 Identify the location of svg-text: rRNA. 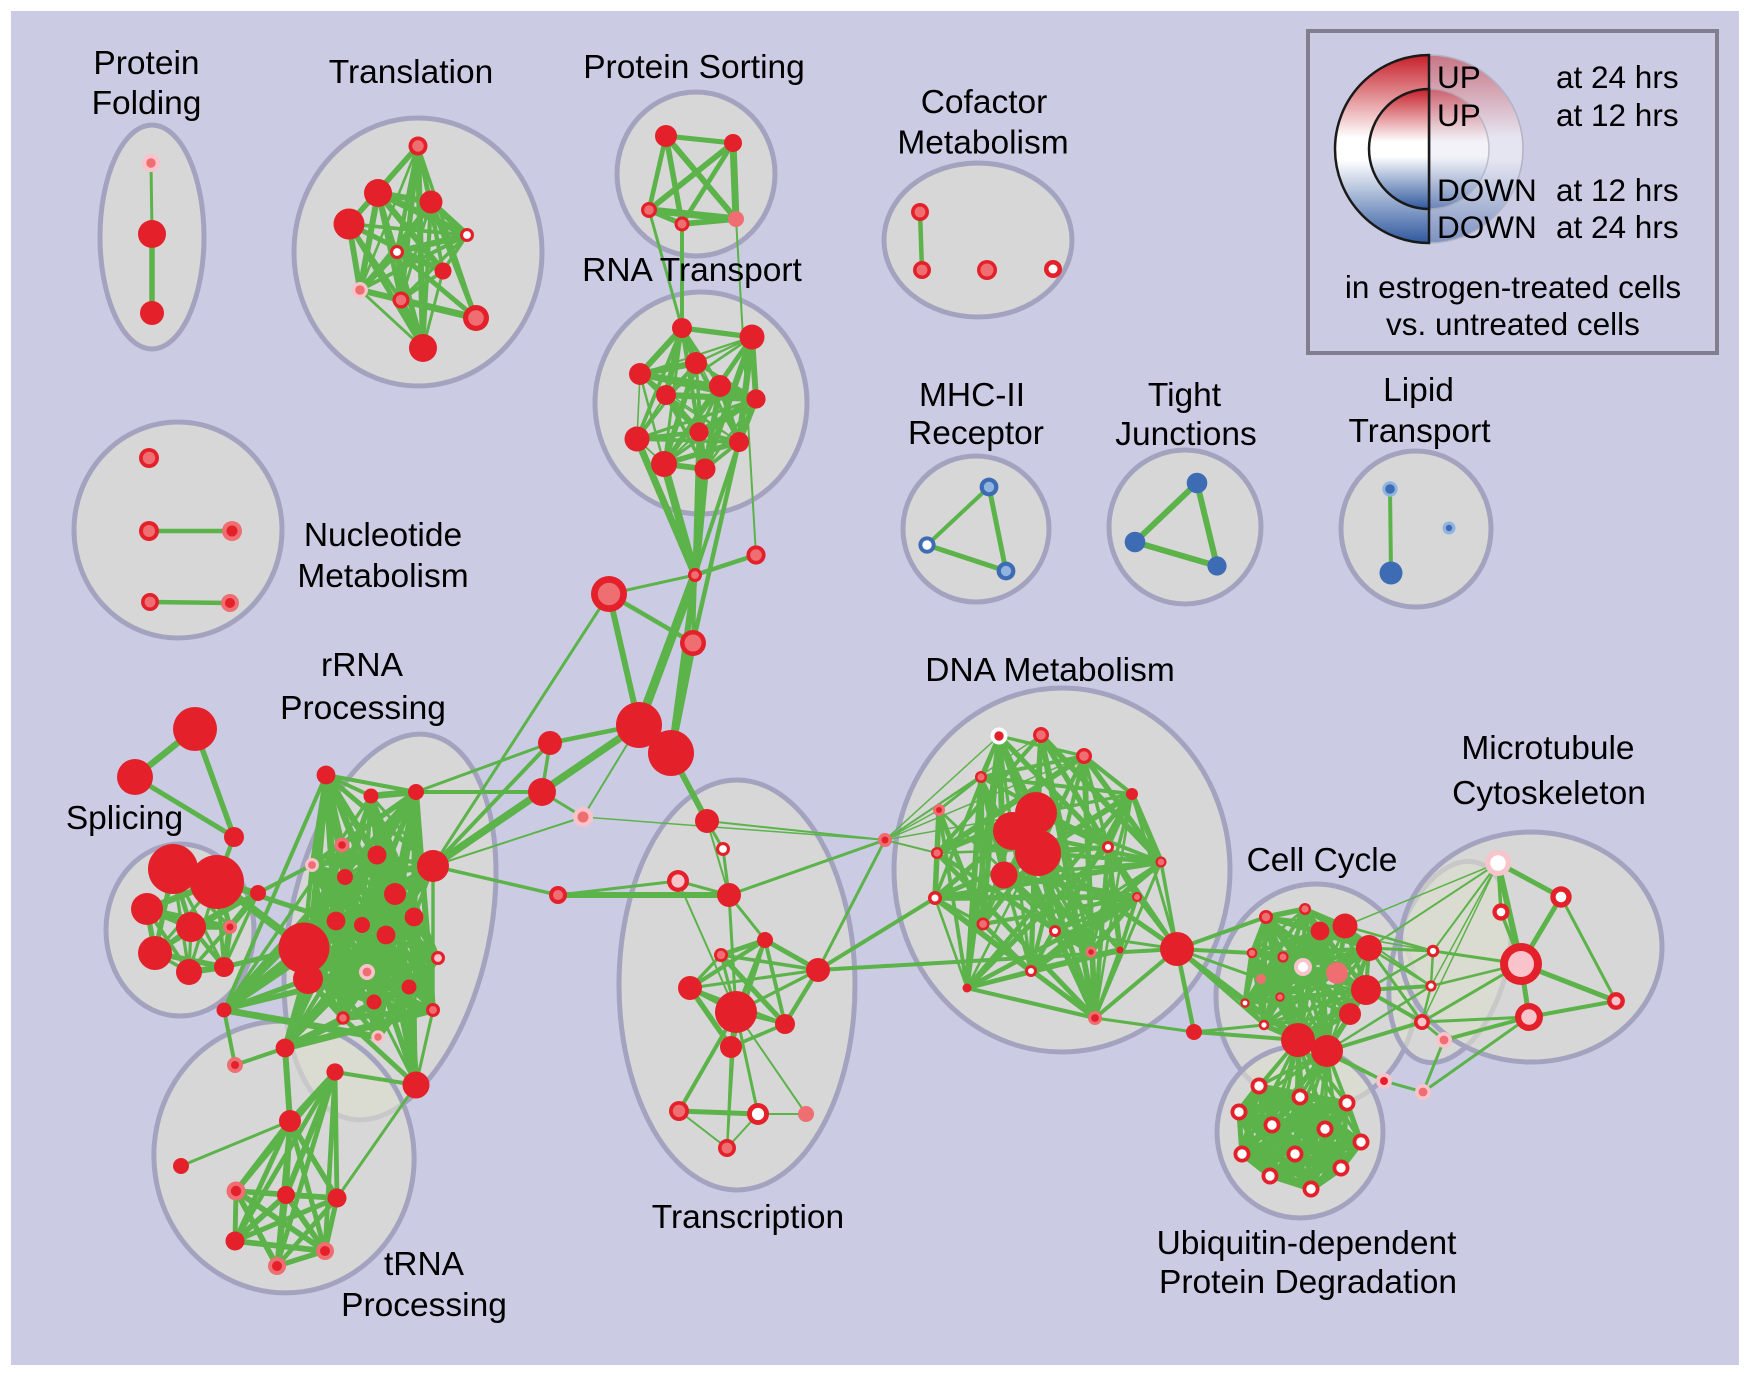
(362, 665).